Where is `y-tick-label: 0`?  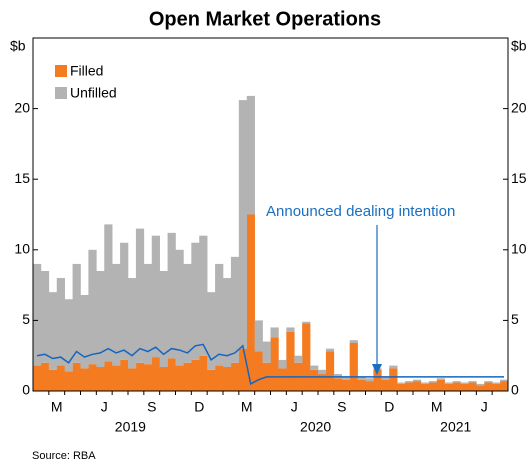
y-tick-label: 0 is located at coordinates (26, 390).